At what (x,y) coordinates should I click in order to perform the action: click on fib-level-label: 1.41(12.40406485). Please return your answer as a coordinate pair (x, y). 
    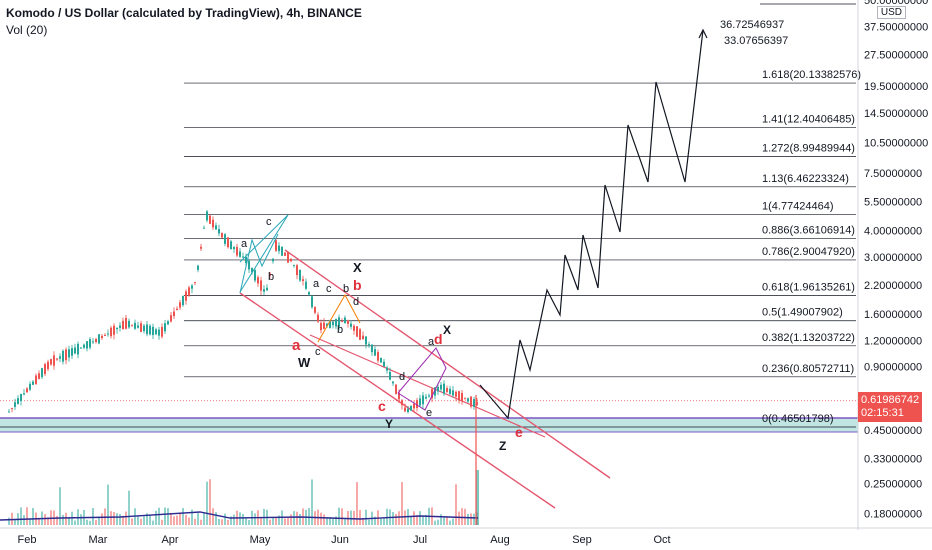
    Looking at the image, I should click on (808, 119).